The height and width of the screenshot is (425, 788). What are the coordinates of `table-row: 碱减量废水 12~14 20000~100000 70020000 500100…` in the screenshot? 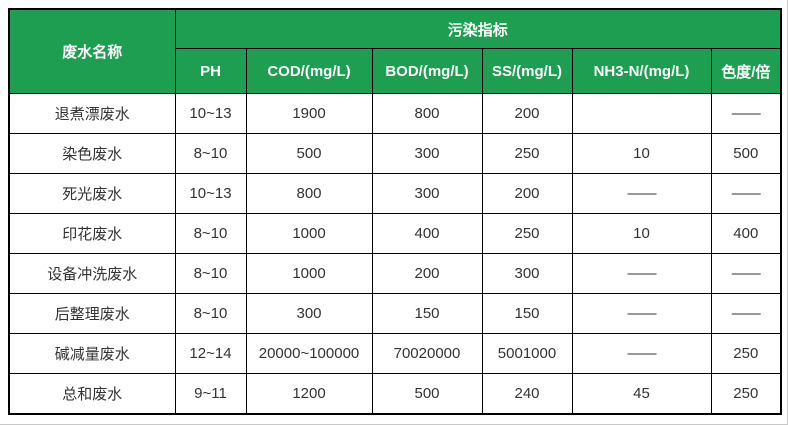 It's located at (395, 353).